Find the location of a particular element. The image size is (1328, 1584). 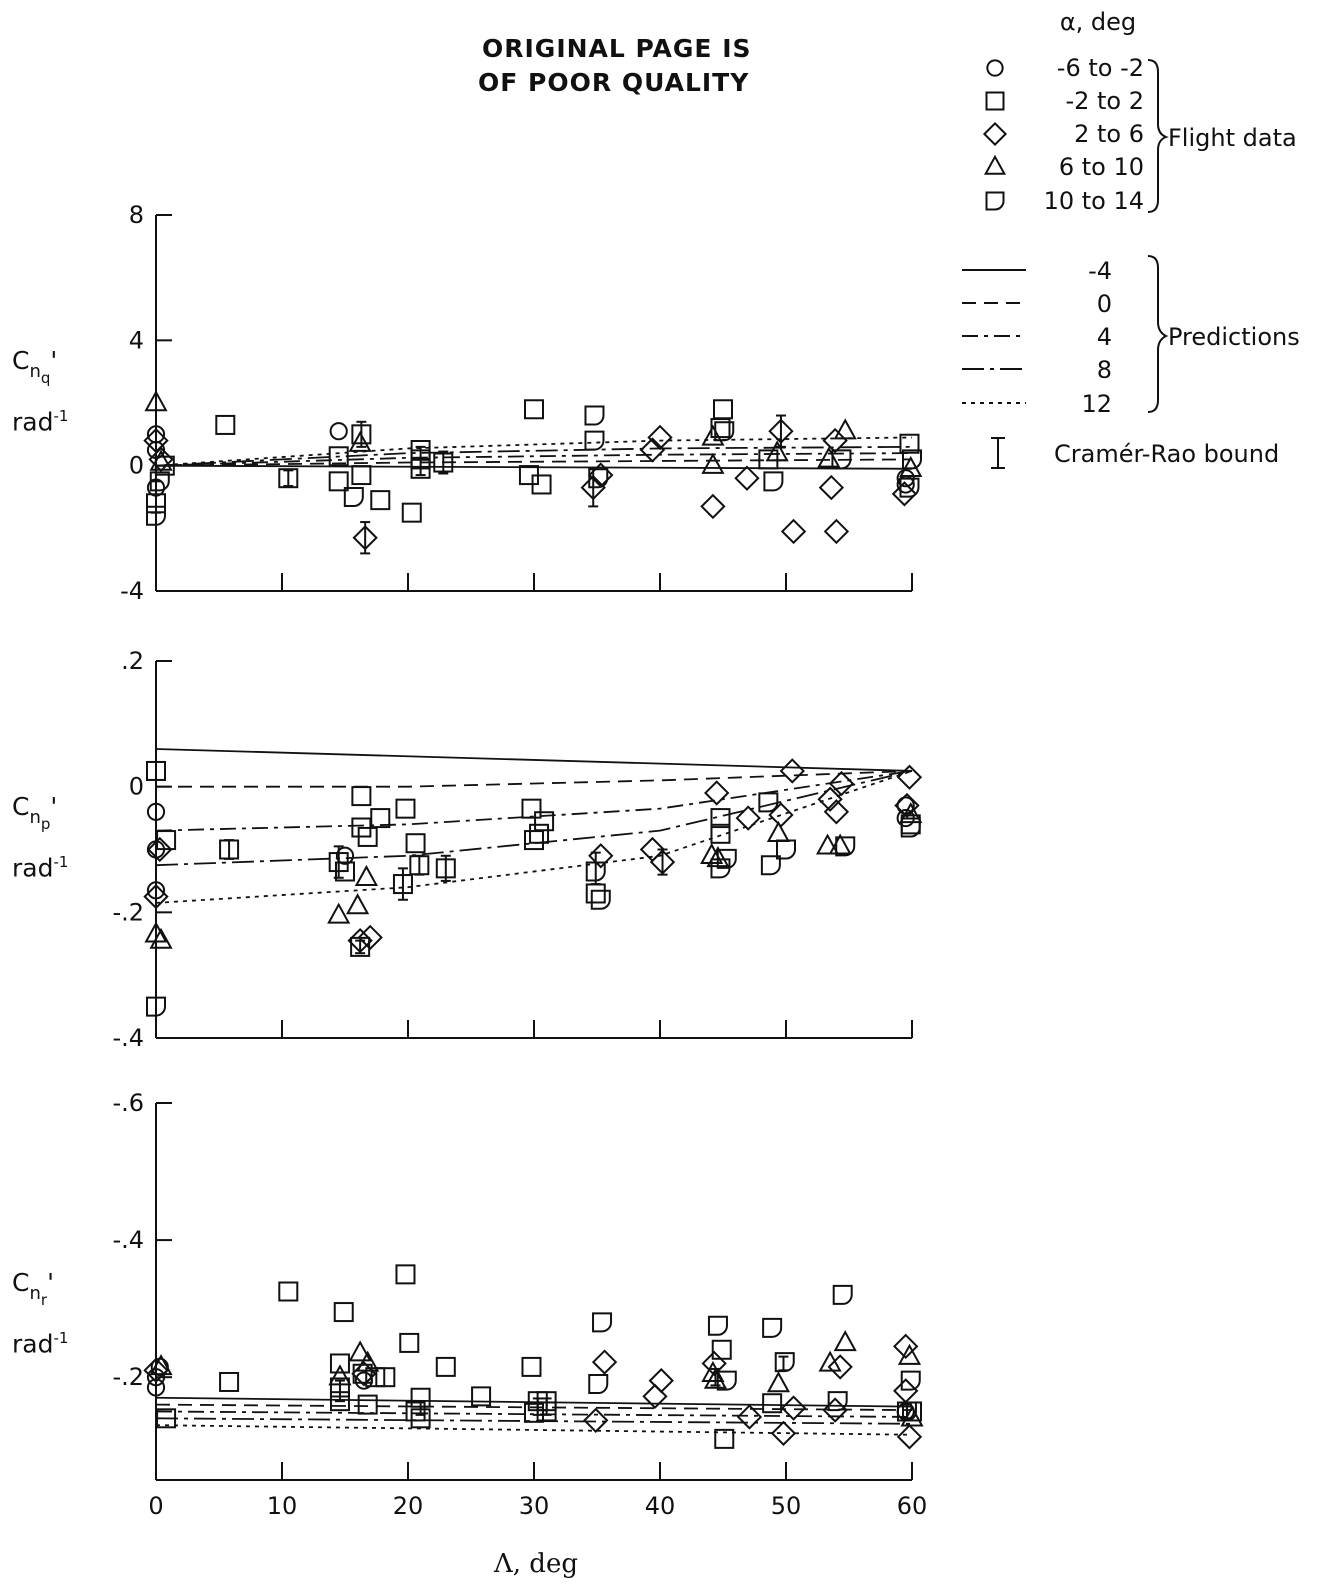

ylabel-cnr-main: C is located at coordinates (21, 1282).